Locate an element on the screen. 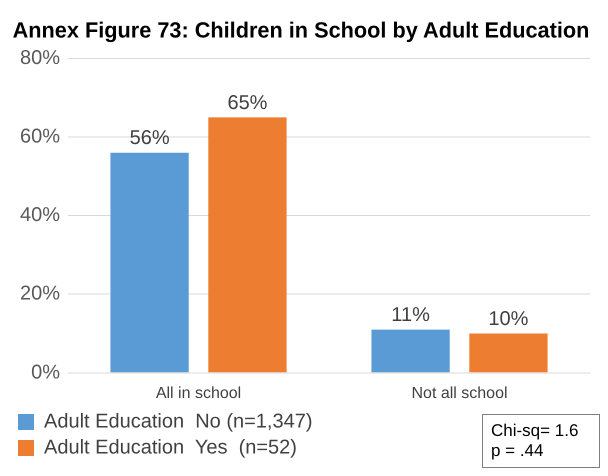 Image resolution: width=608 pixels, height=476 pixels. data-label: 11% is located at coordinates (410, 315).